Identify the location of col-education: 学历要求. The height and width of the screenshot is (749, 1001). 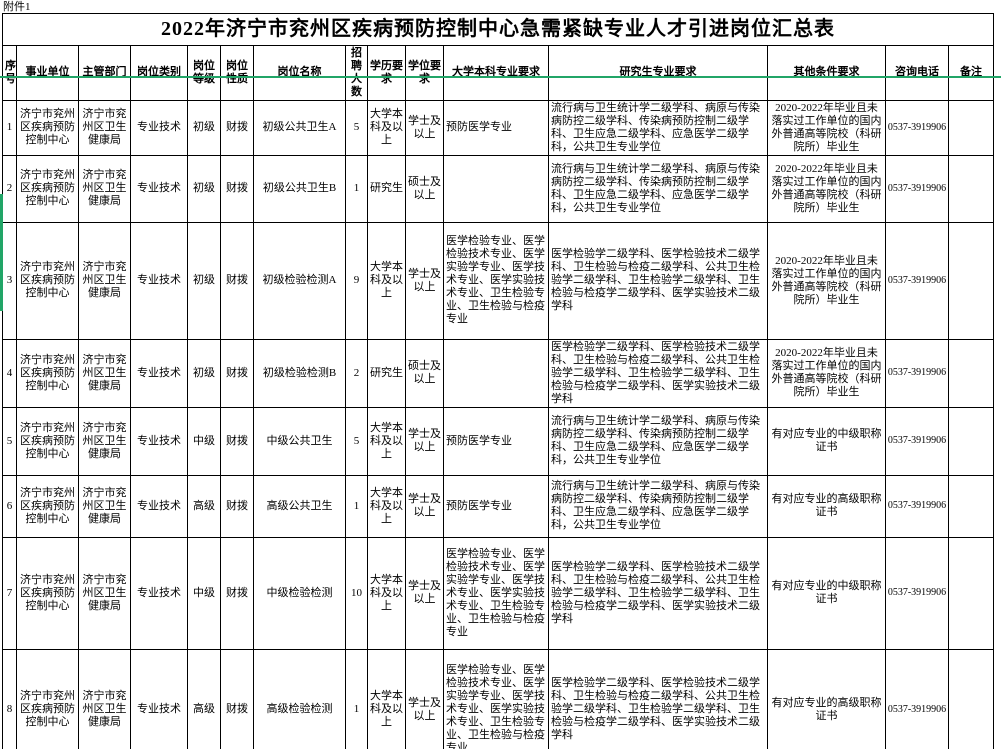
(386, 73).